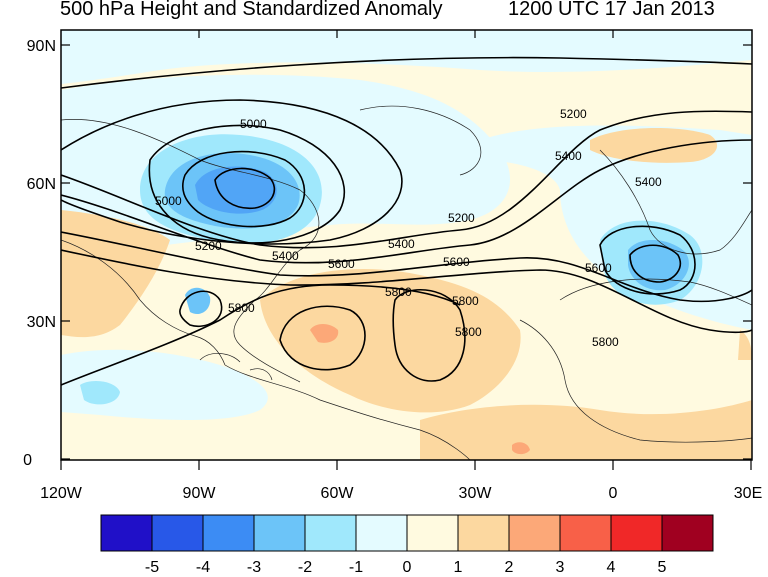 The image size is (768, 577). I want to click on lat-label: 60N, so click(41, 184).